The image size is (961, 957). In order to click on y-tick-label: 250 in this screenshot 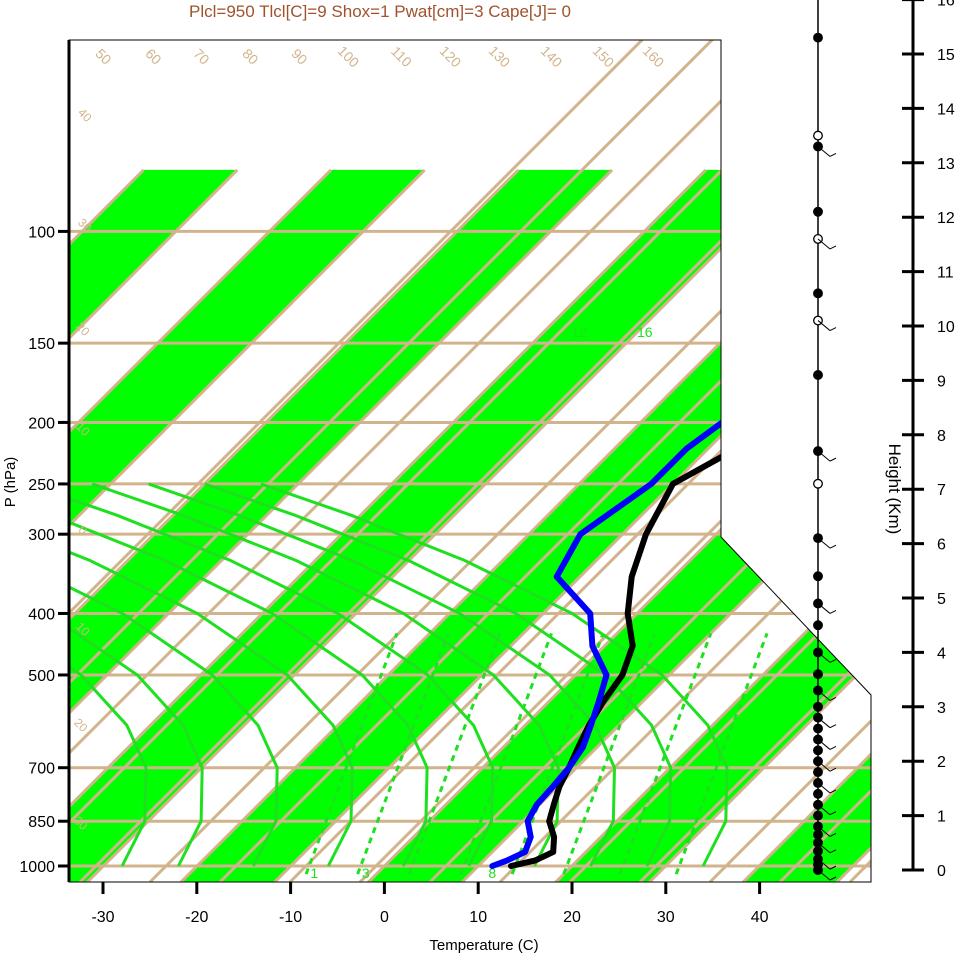, I will do `click(41, 485)`.